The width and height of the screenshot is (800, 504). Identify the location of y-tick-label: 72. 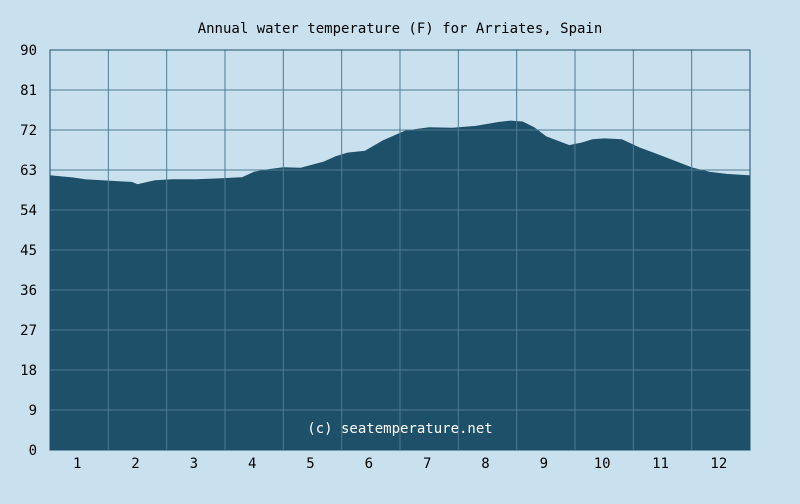
(28, 131).